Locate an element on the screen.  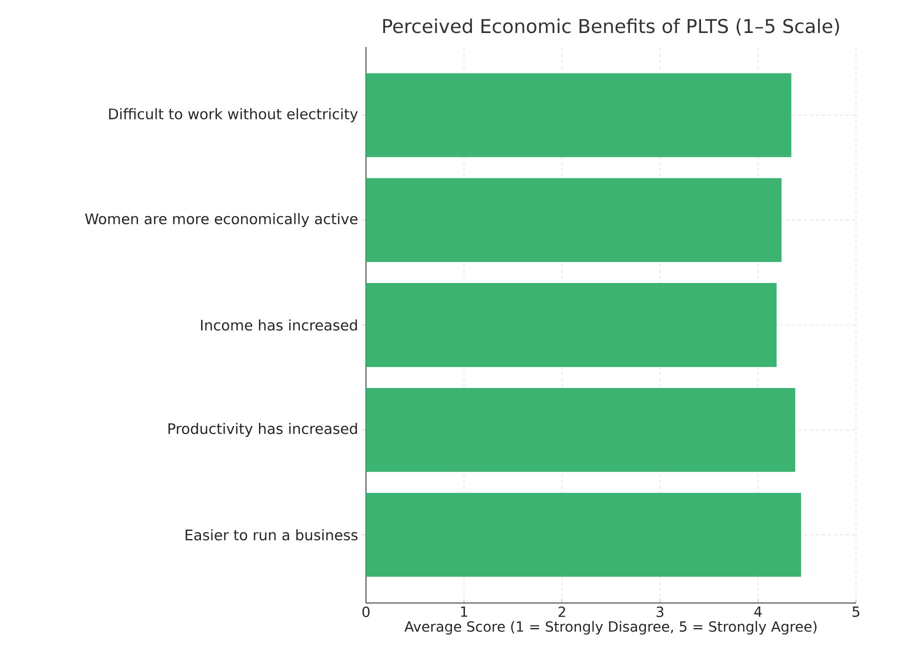
chart-title: Perceived Economic Benefits of PLTS (1–5 Scale) is located at coordinates (611, 27).